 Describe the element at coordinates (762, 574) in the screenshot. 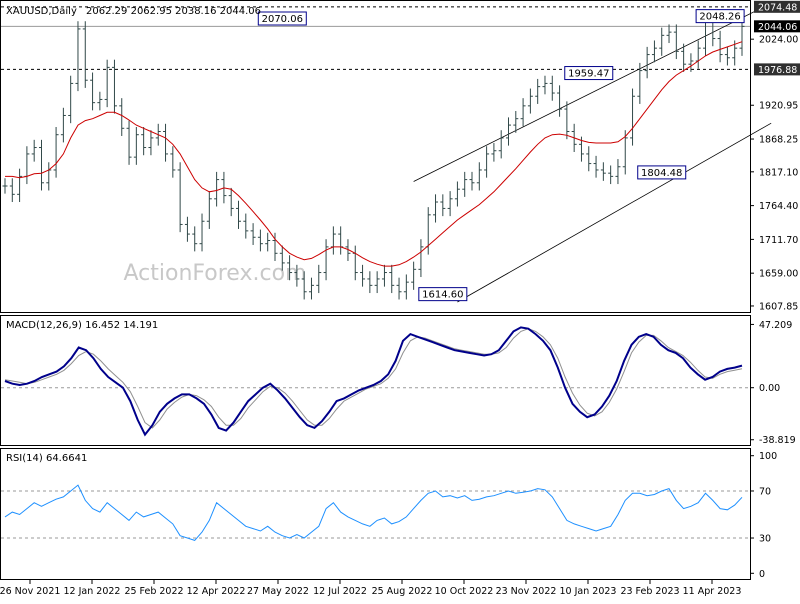

I see `rsi-tick-label: 0` at that location.